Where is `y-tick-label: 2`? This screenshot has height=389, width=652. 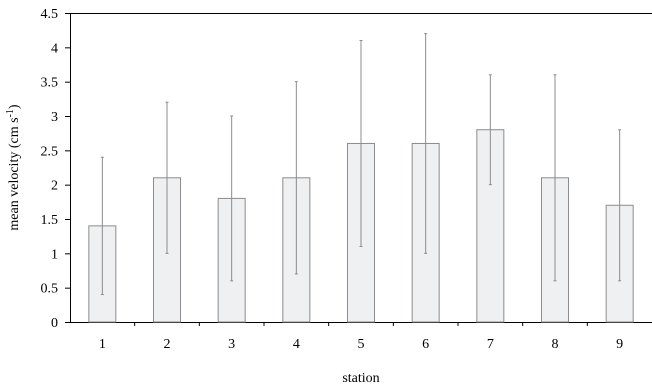 y-tick-label: 2 is located at coordinates (54, 186).